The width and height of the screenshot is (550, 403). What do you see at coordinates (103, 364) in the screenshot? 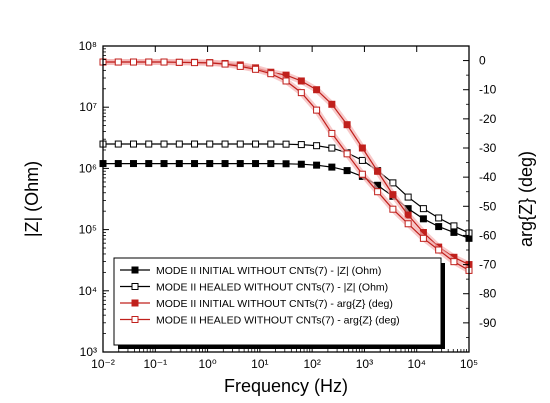
I see `x-tick-label: 10⁻²` at bounding box center [103, 364].